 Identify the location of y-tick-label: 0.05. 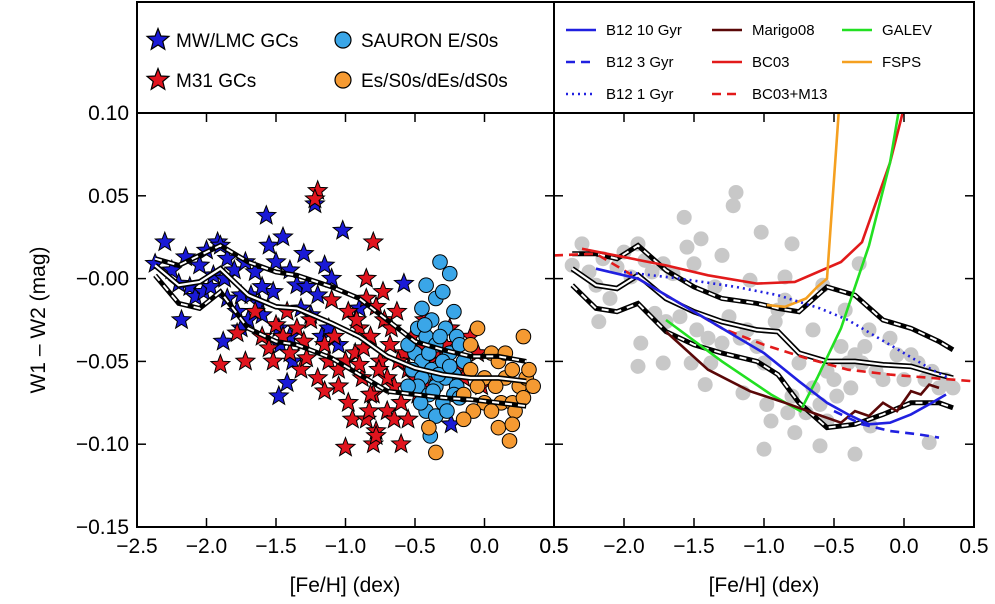
(108, 196).